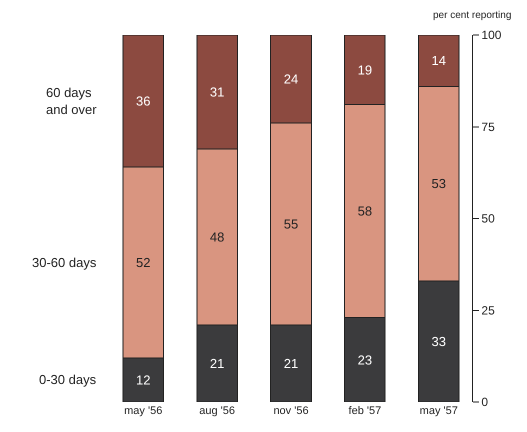 The image size is (527, 432). I want to click on x-tick-label: aug '56, so click(217, 411).